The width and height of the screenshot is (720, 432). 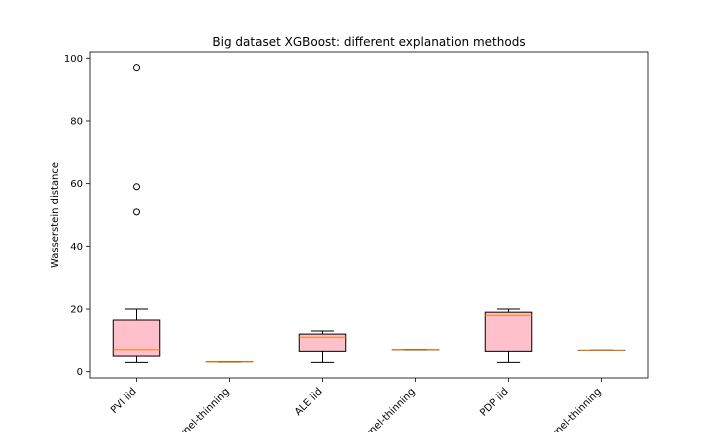 What do you see at coordinates (494, 402) in the screenshot?
I see `x-tick-label: PDP iid` at bounding box center [494, 402].